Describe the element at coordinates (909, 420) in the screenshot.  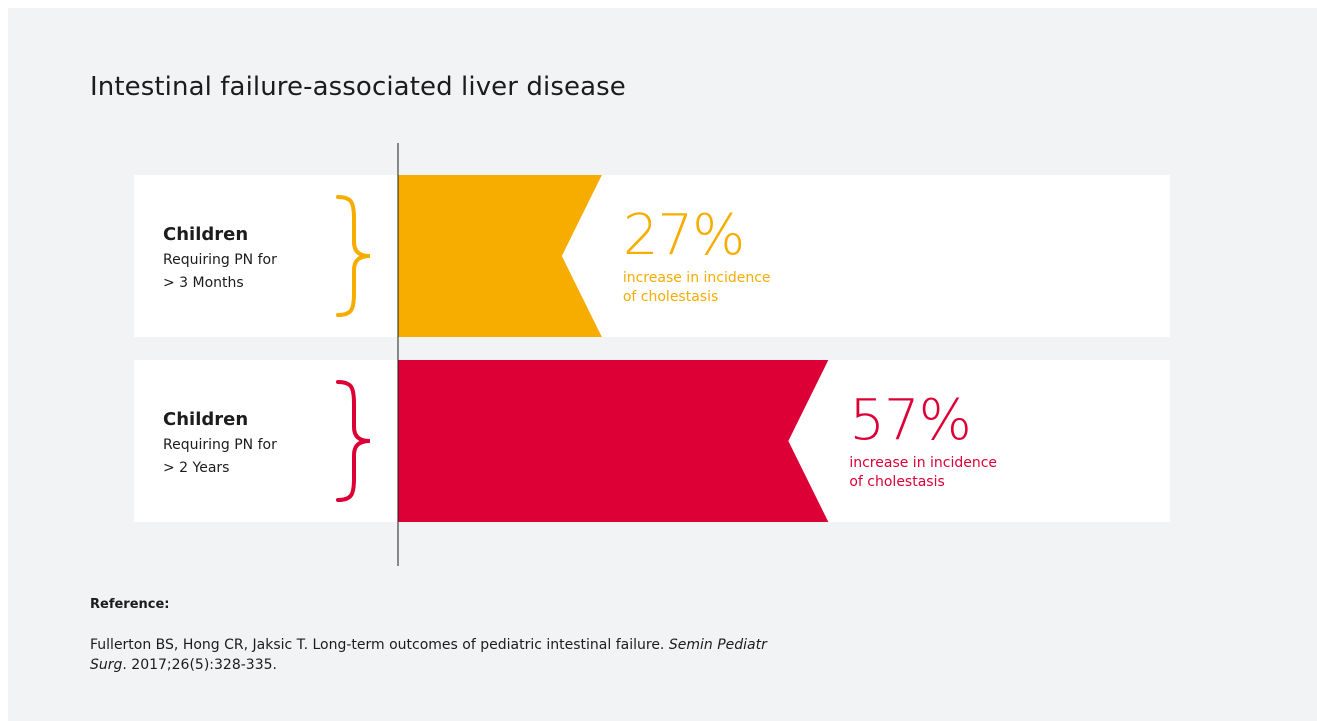
I see `value-label: 57%` at that location.